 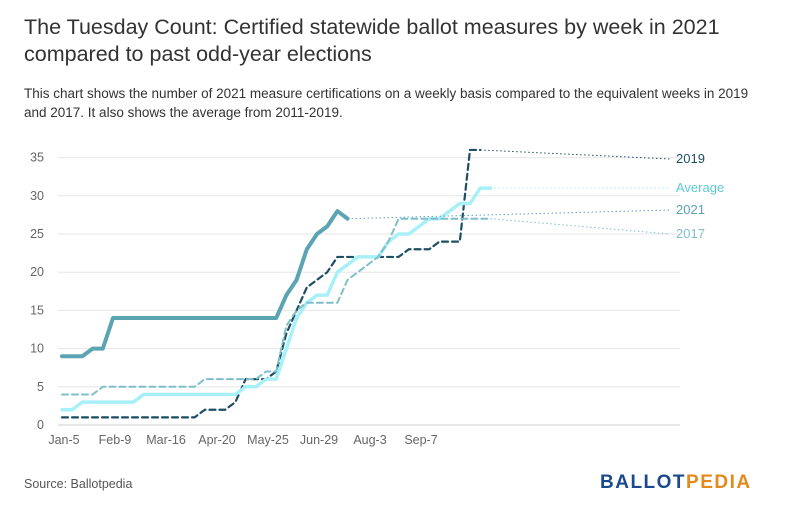 I want to click on series-label-2017: 2017, so click(x=690, y=233).